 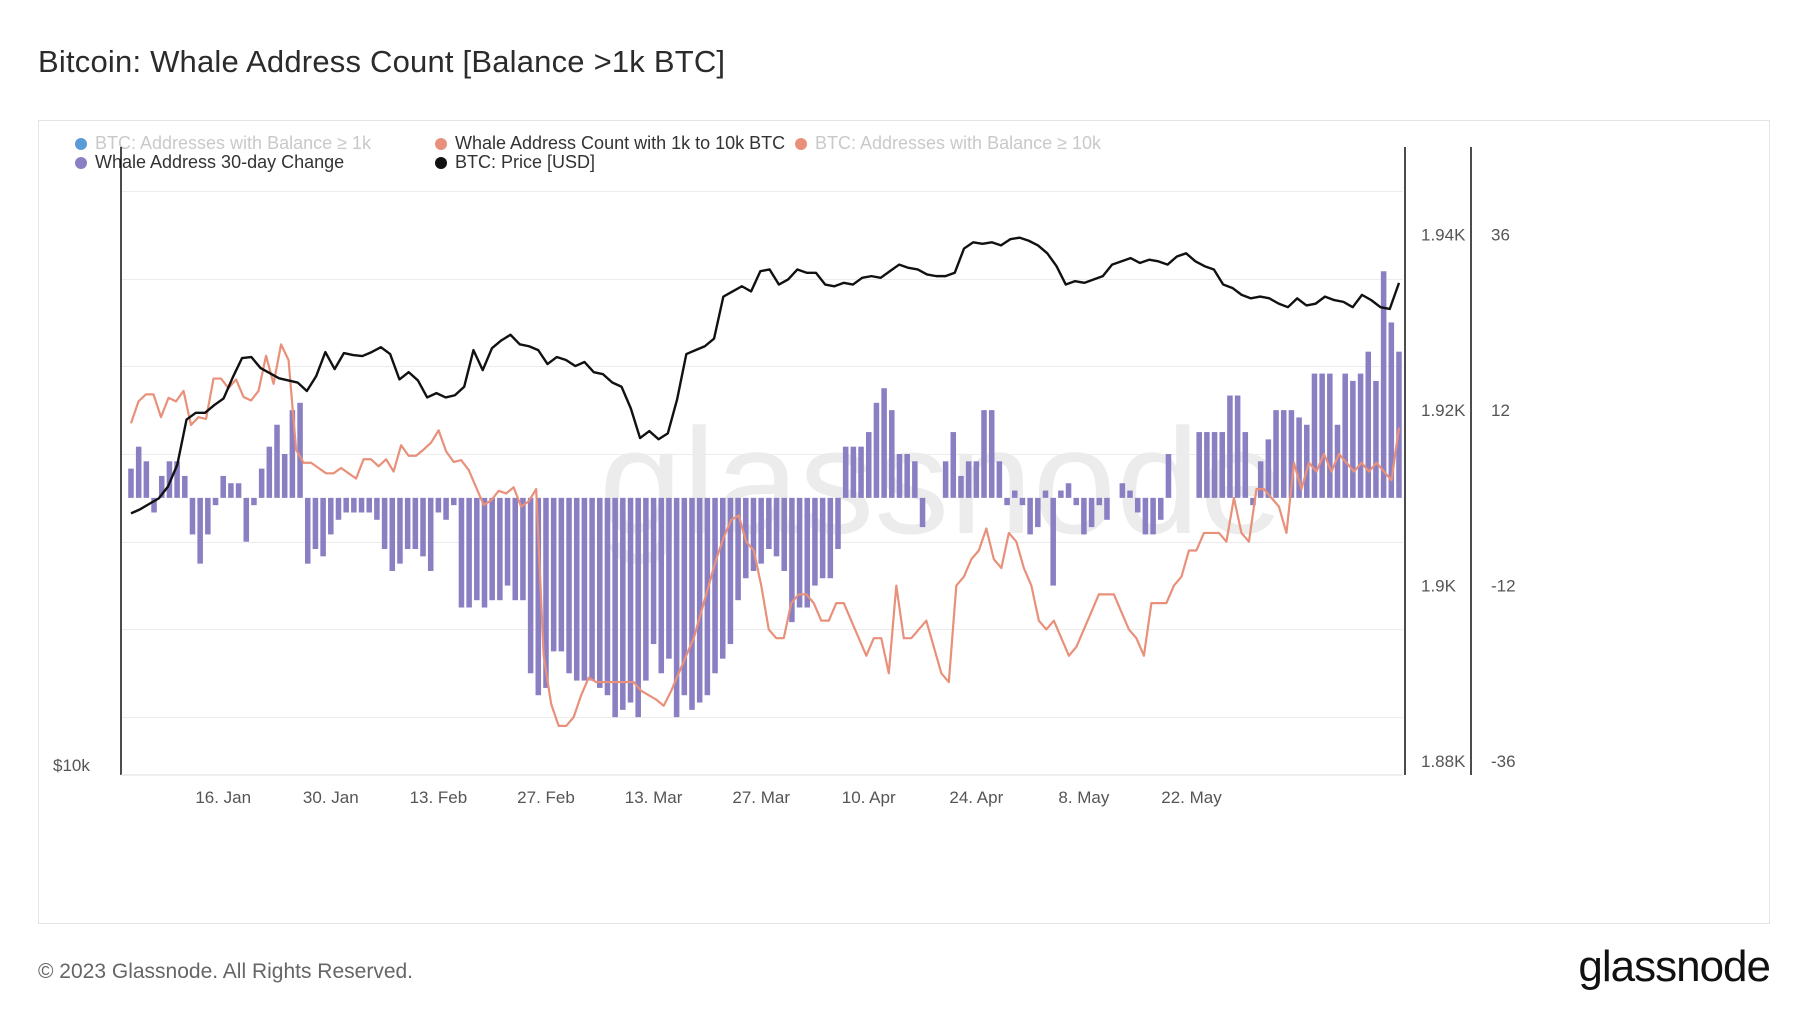 I want to click on x-tick-label: 8. May, so click(x=1084, y=797).